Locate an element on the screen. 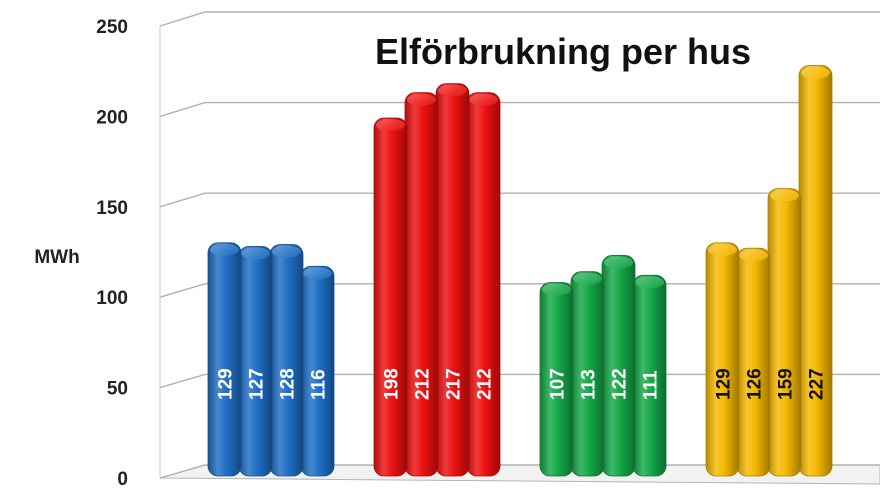  bar-group: 129 127 128 116 is located at coordinates (271, 359).